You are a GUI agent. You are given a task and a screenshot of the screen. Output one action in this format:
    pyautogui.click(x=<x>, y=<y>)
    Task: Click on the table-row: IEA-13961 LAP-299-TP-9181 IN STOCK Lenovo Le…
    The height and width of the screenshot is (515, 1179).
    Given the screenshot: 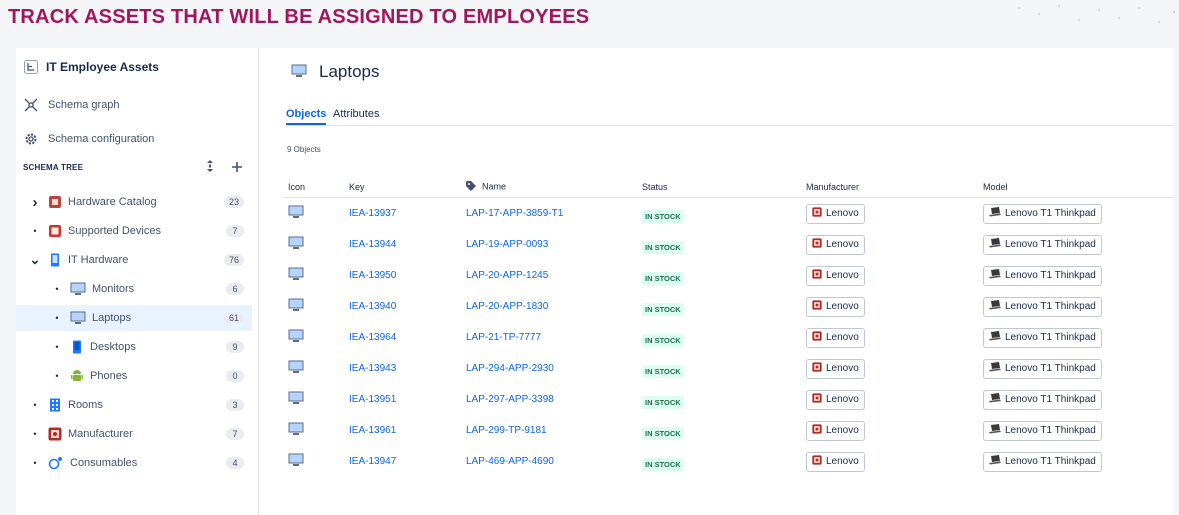 What is the action you would take?
    pyautogui.click(x=729, y=430)
    